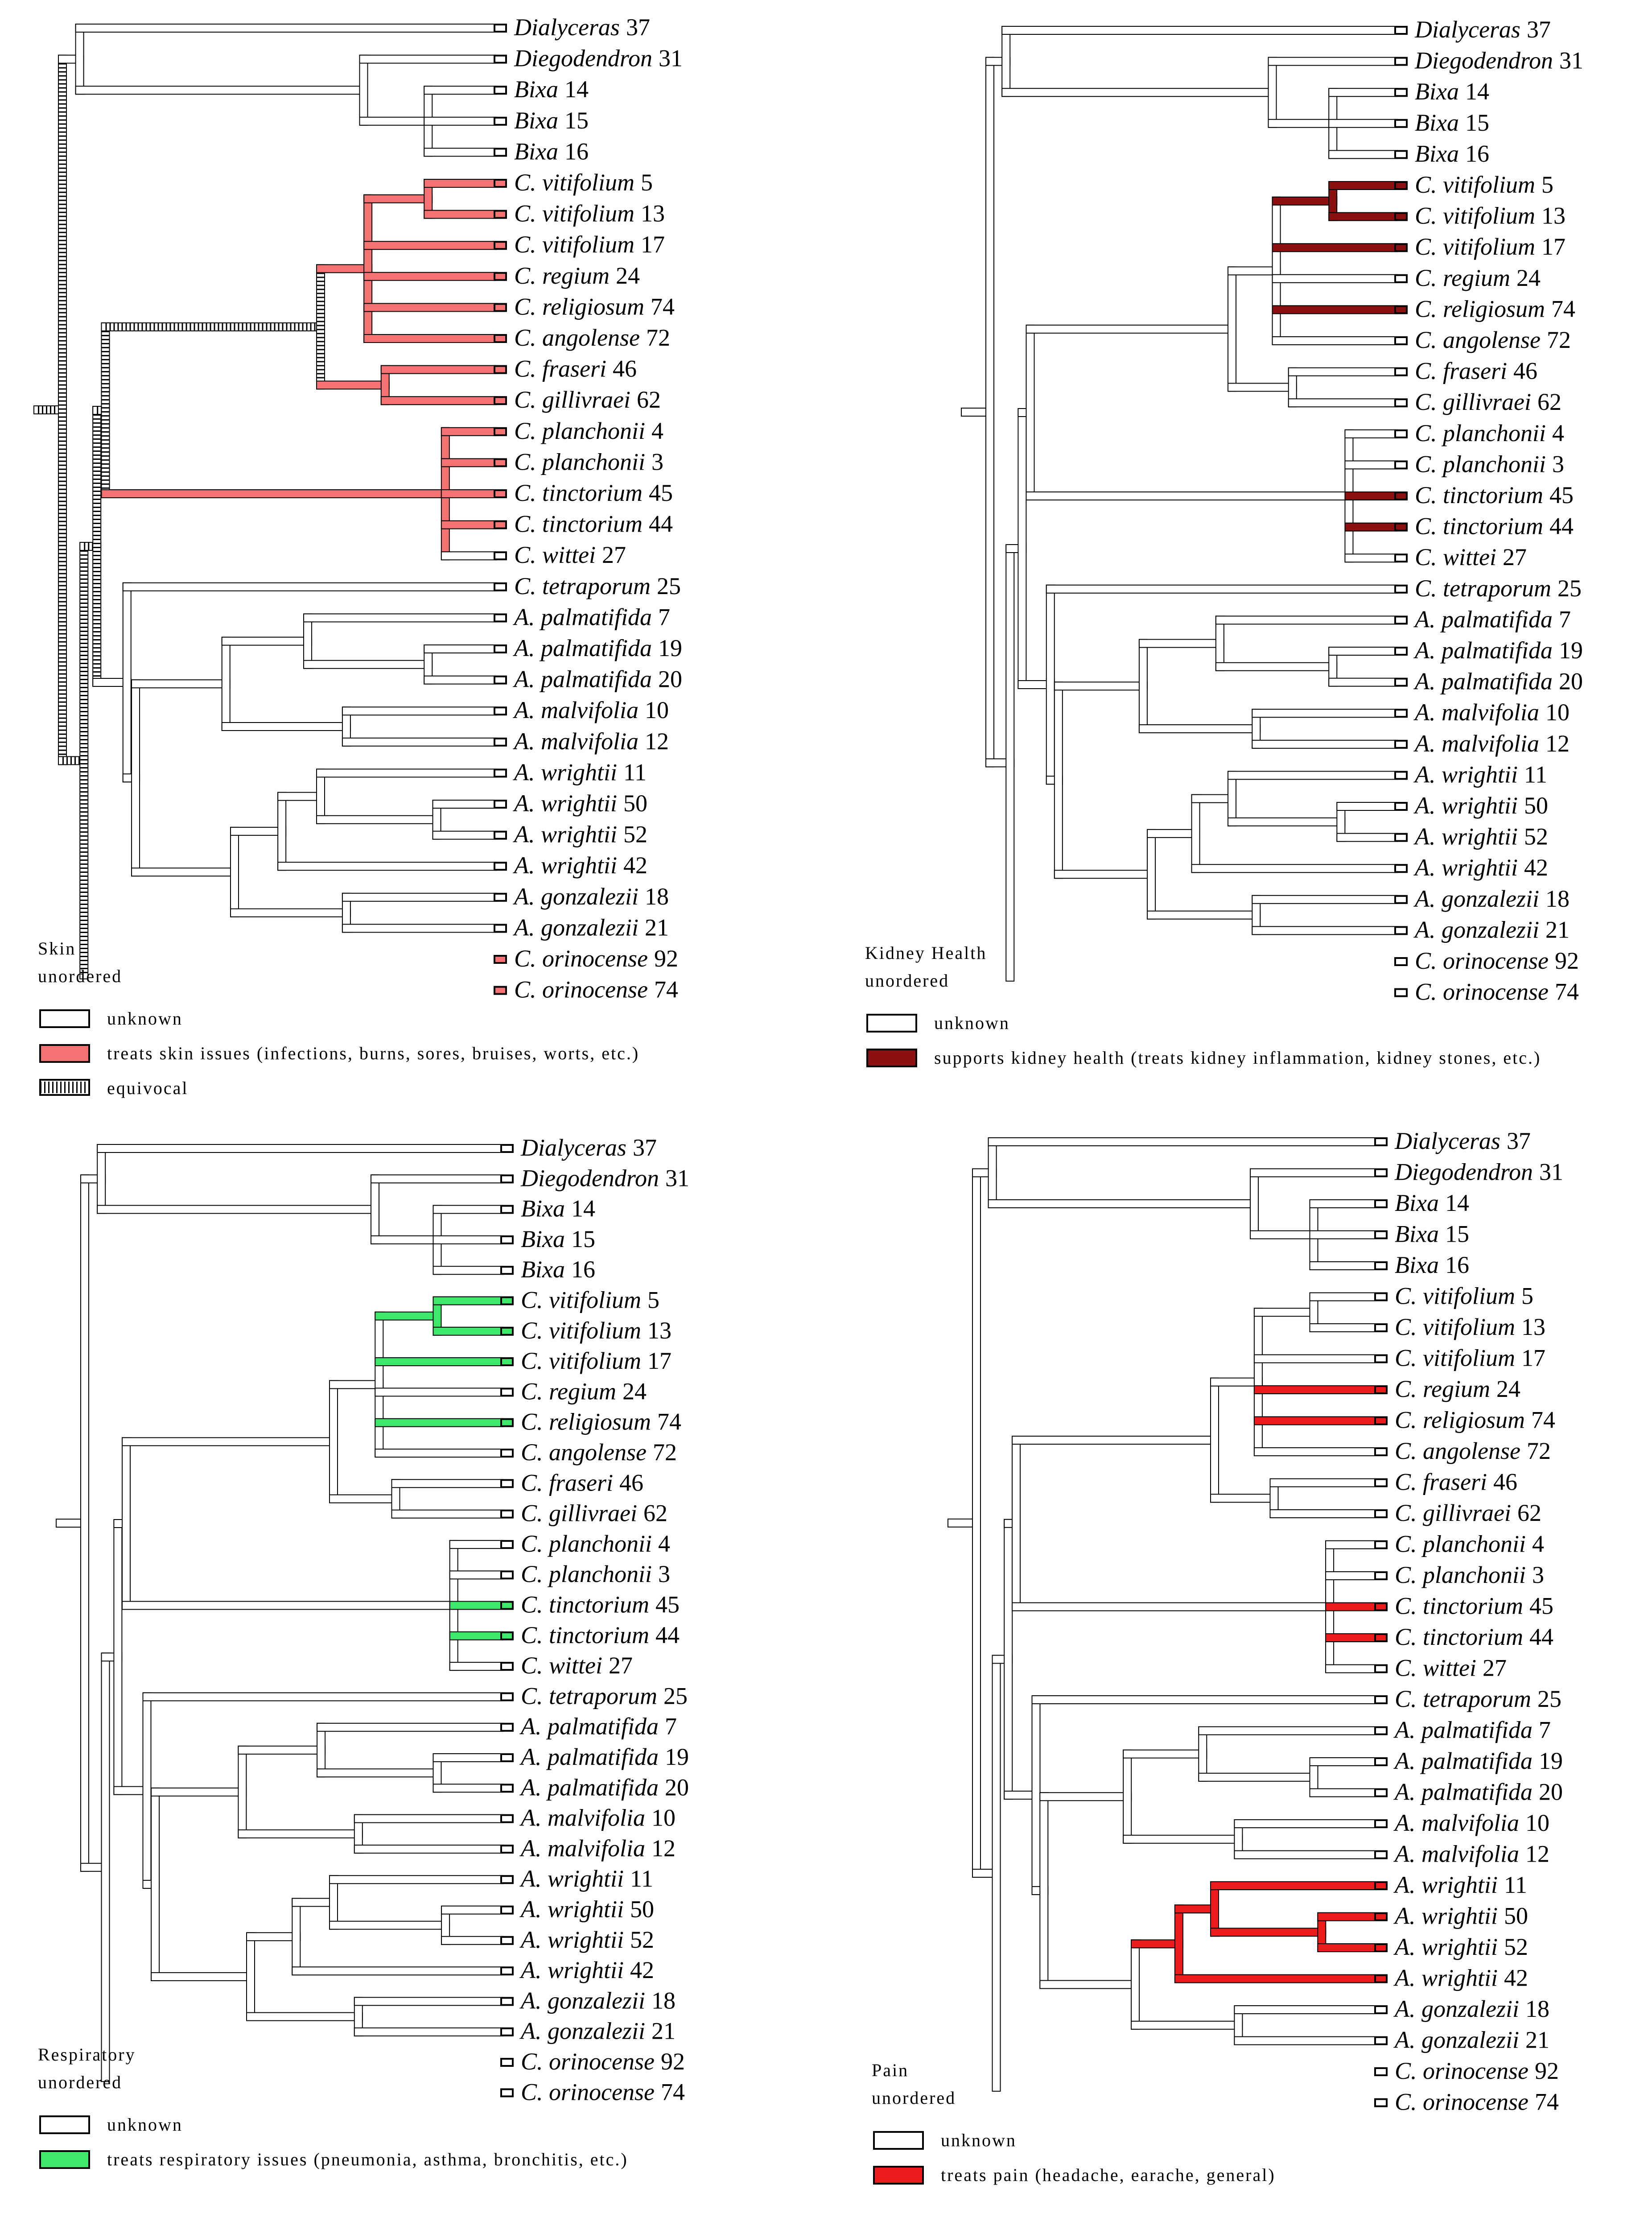 The width and height of the screenshot is (1652, 2218). Describe the element at coordinates (598, 648) in the screenshot. I see `tip-label: A. palmatifida 19` at that location.